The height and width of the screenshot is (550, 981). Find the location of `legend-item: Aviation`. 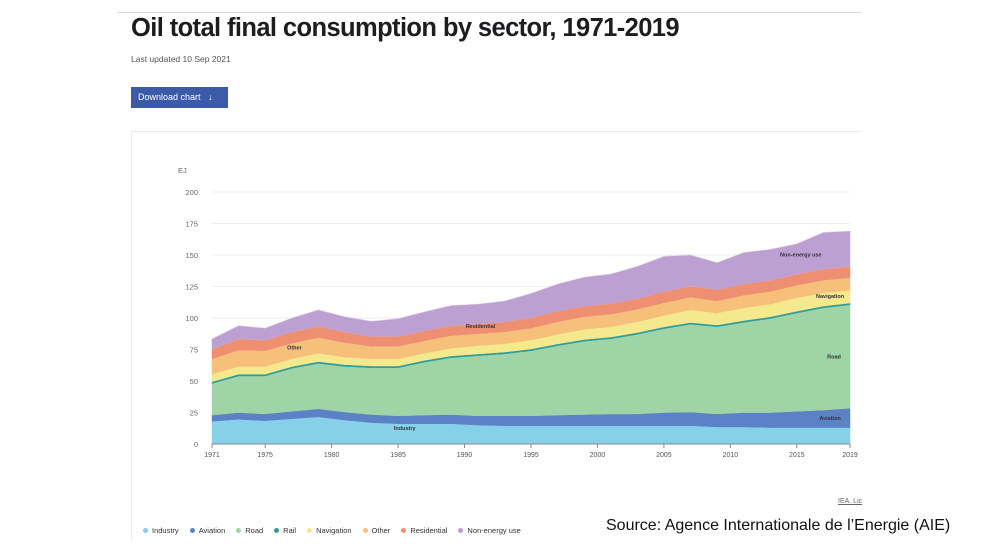

legend-item: Aviation is located at coordinates (207, 530).